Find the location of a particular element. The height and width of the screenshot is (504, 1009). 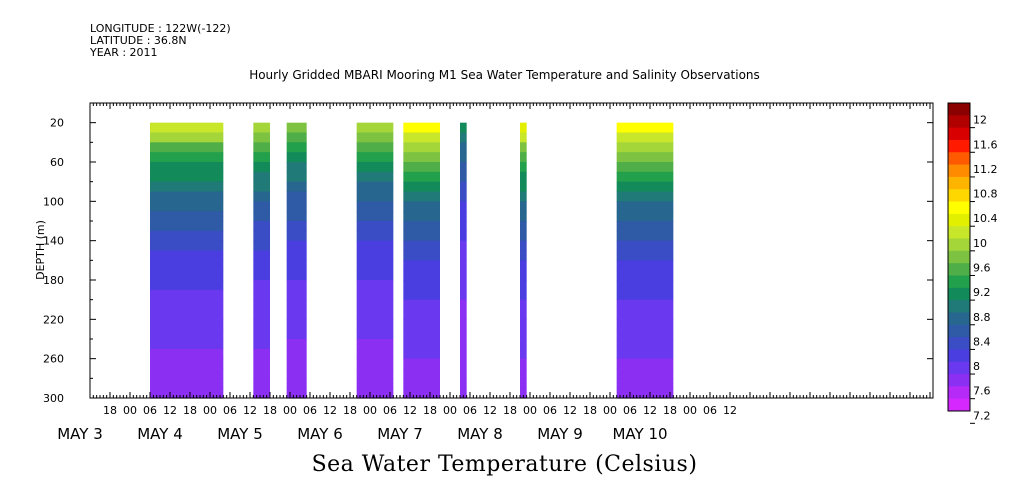

colorbar-label: 8 is located at coordinates (976, 366).